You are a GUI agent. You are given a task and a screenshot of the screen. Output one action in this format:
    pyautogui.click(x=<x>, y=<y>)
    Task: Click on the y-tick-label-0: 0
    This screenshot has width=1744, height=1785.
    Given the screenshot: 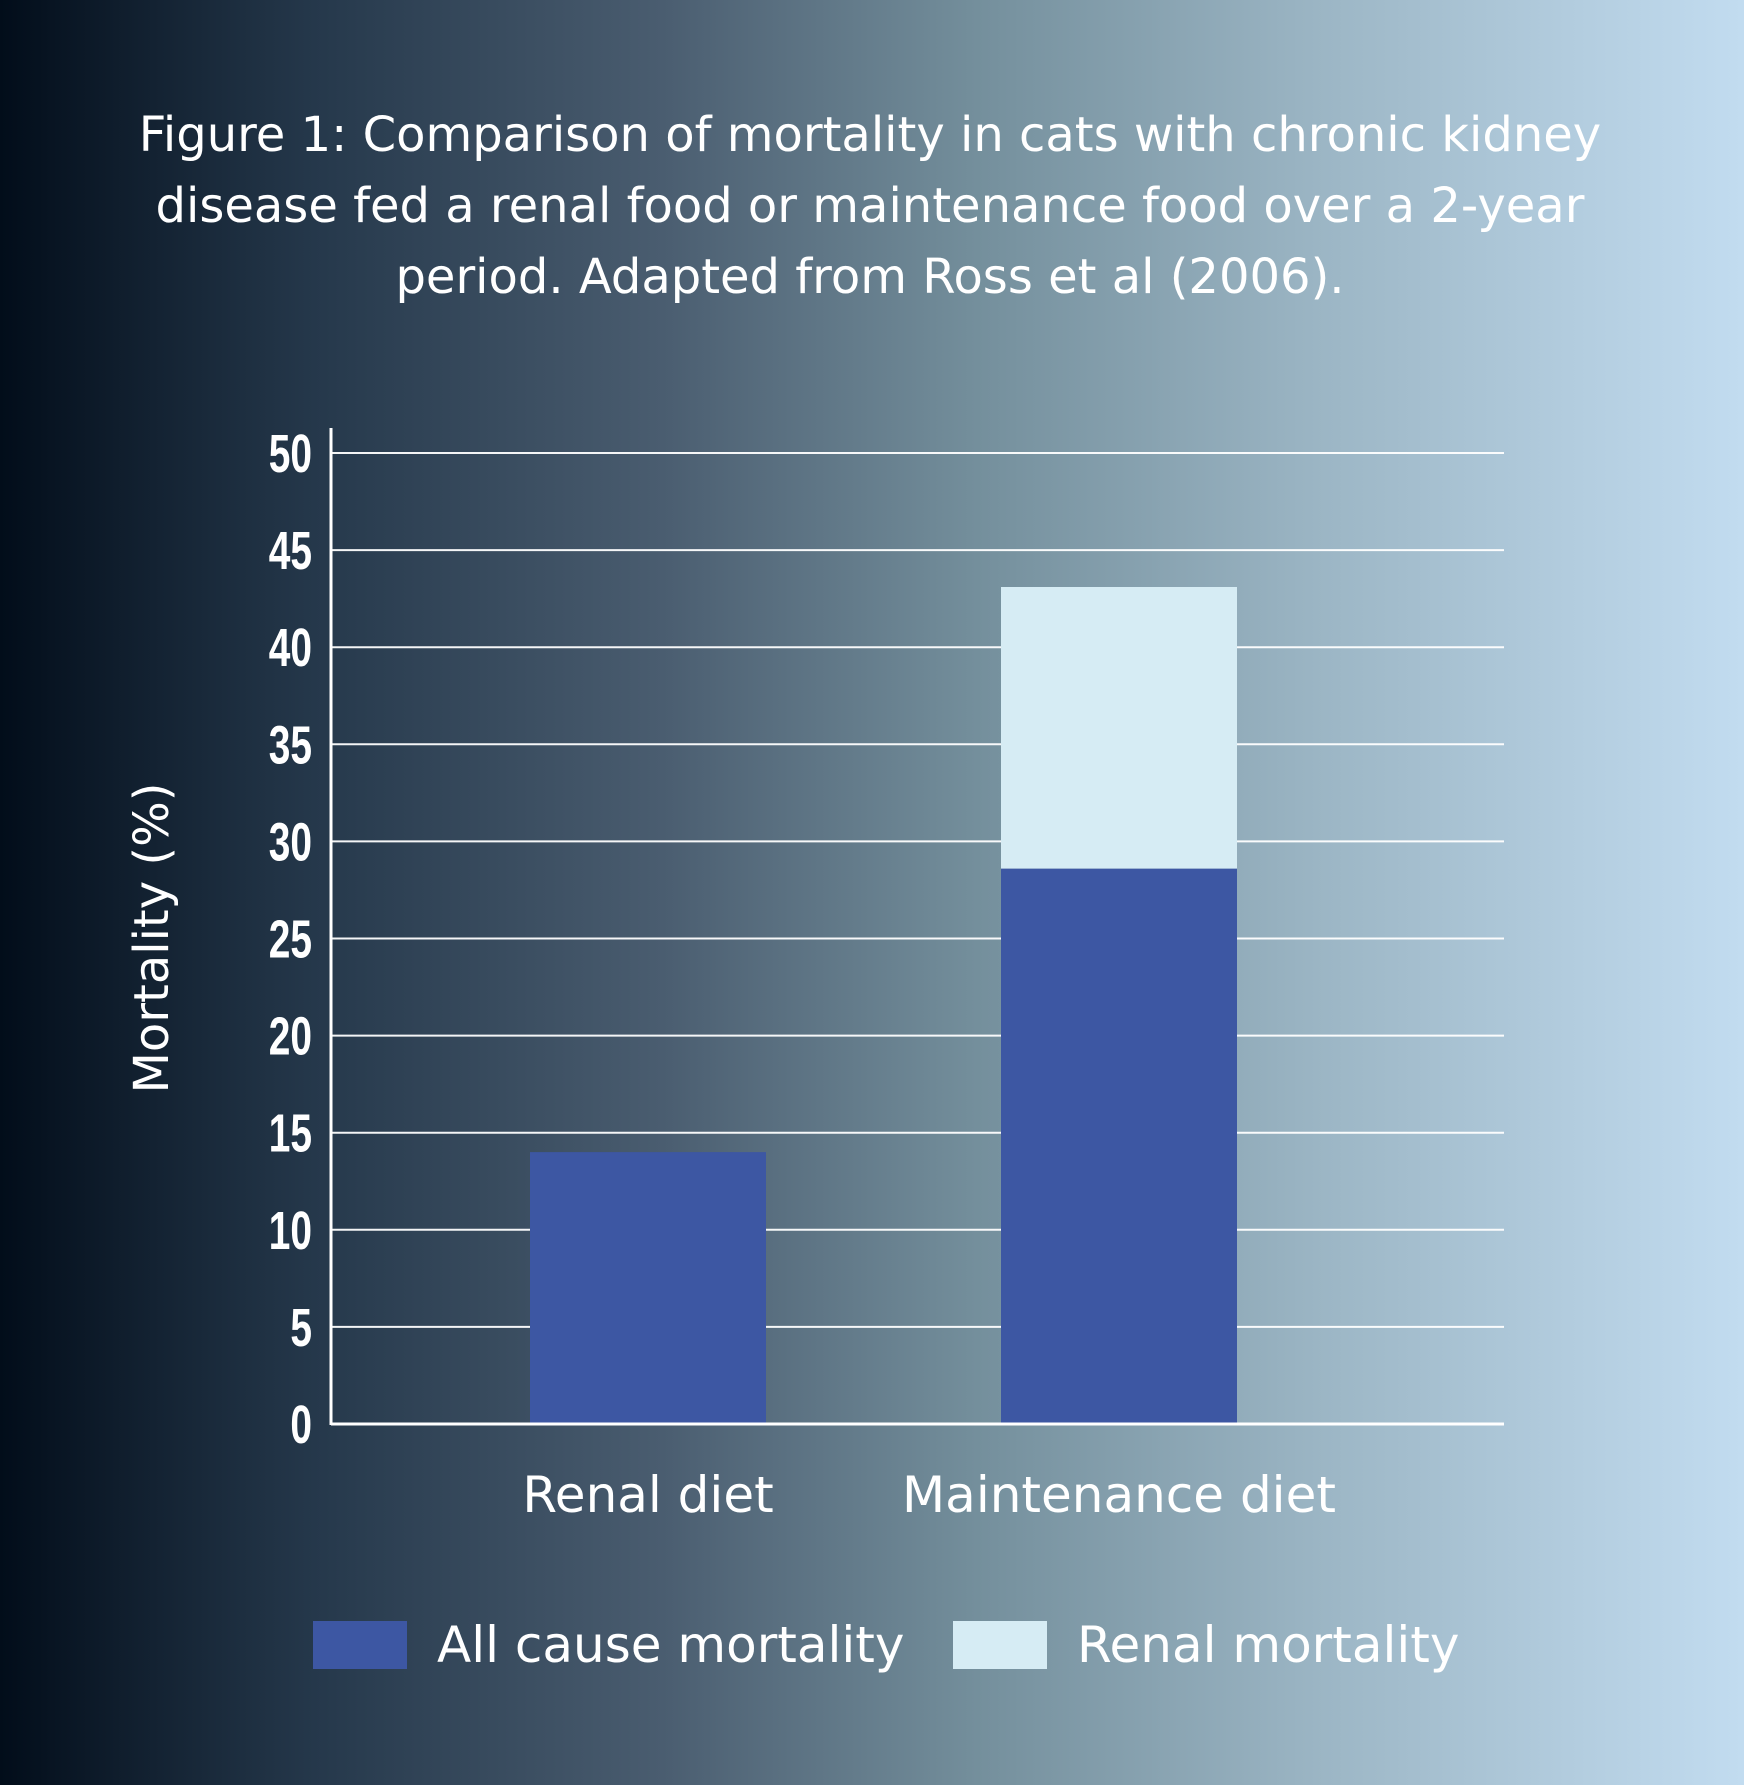 What is the action you would take?
    pyautogui.click(x=301, y=1424)
    